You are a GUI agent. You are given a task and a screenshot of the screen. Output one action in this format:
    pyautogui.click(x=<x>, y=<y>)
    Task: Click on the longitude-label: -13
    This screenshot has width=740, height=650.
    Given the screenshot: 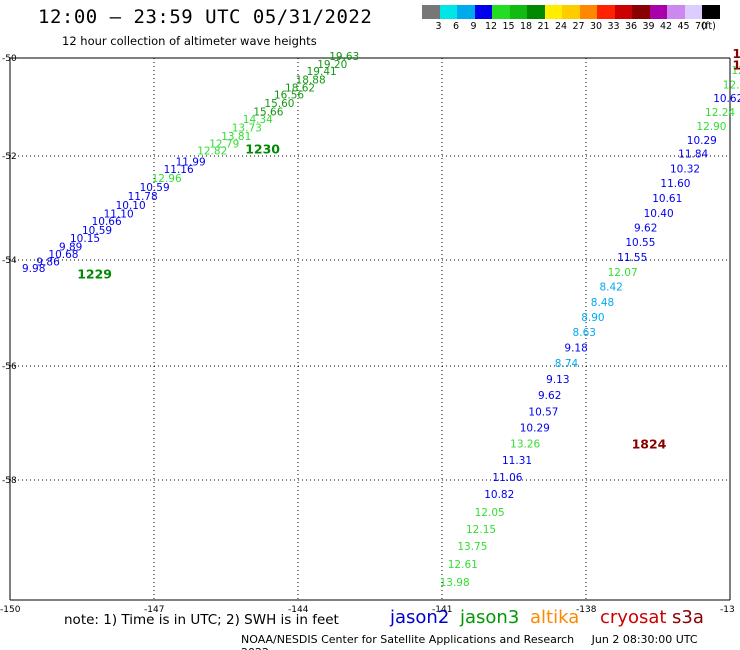 What is the action you would take?
    pyautogui.click(x=727, y=610)
    